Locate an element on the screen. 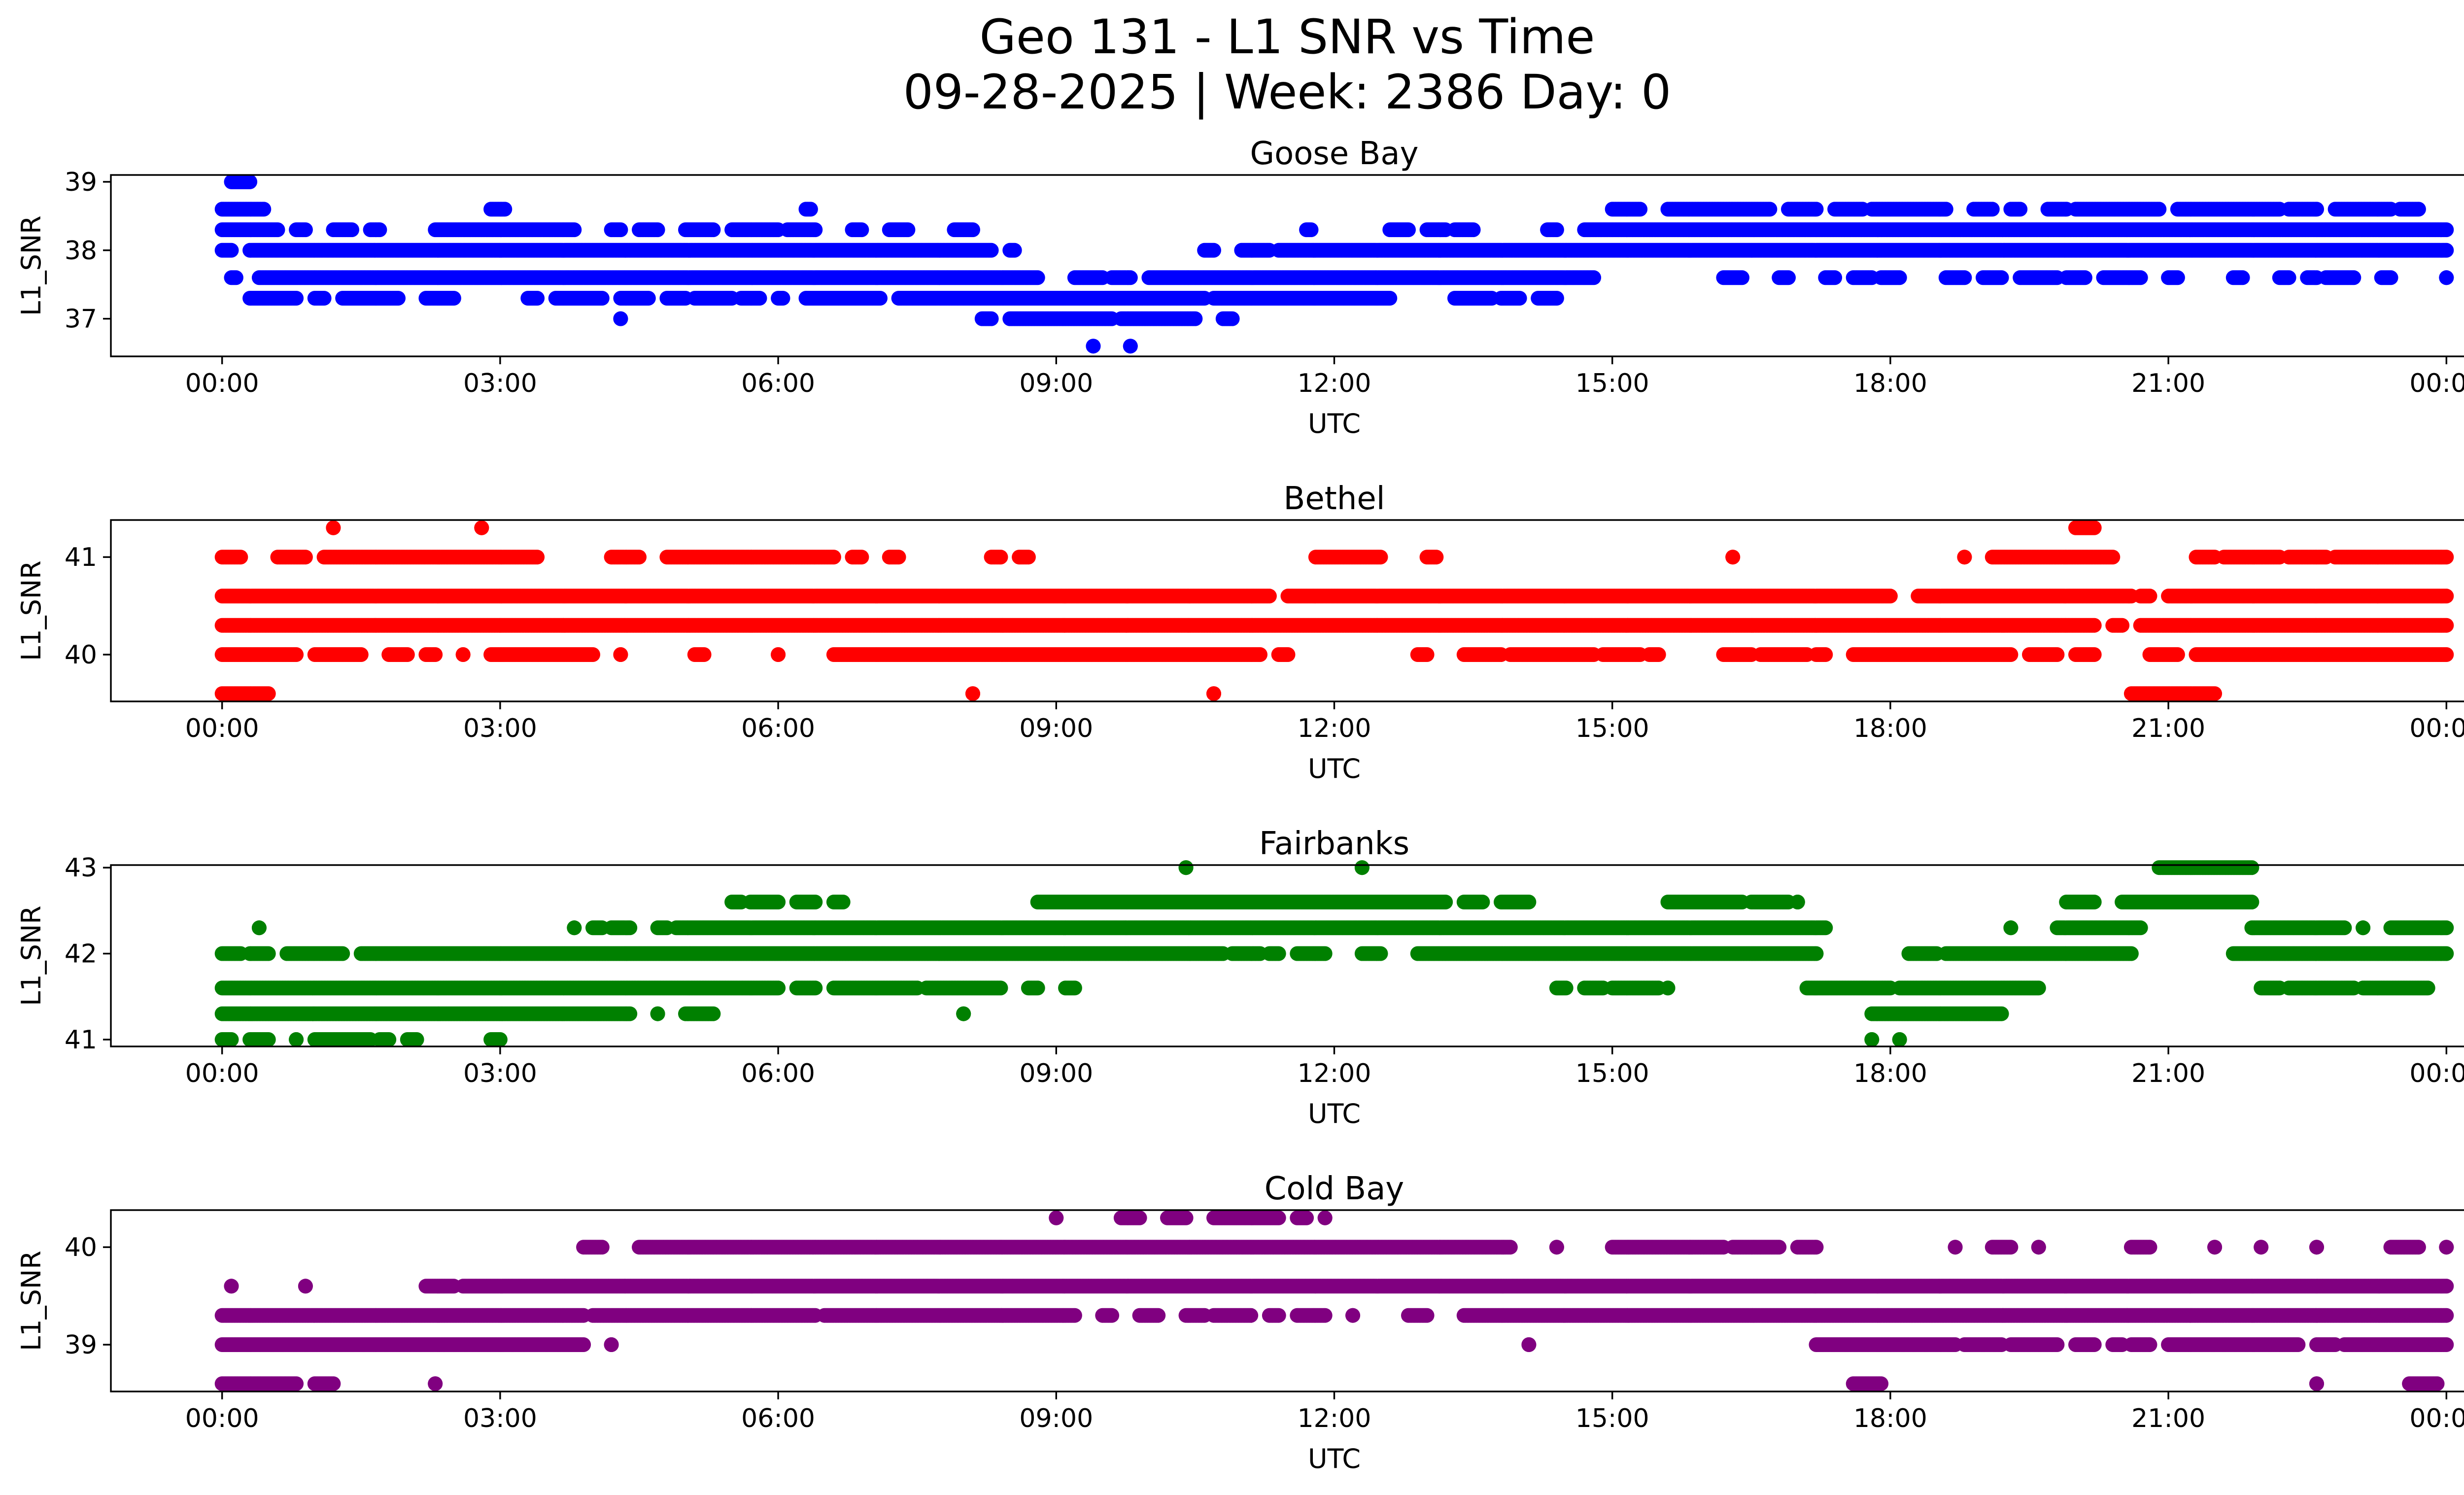 This screenshot has width=2464, height=1495. subplot-title: Bethel is located at coordinates (1334, 499).